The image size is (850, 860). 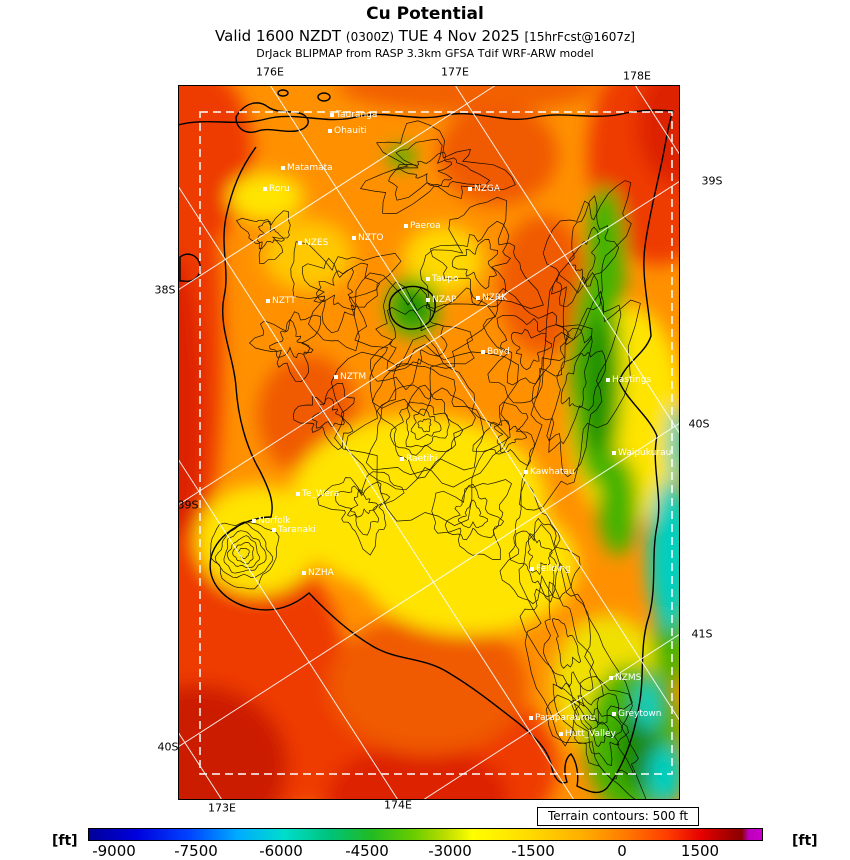 I want to click on place-label: Hutt_Valley, so click(x=590, y=734).